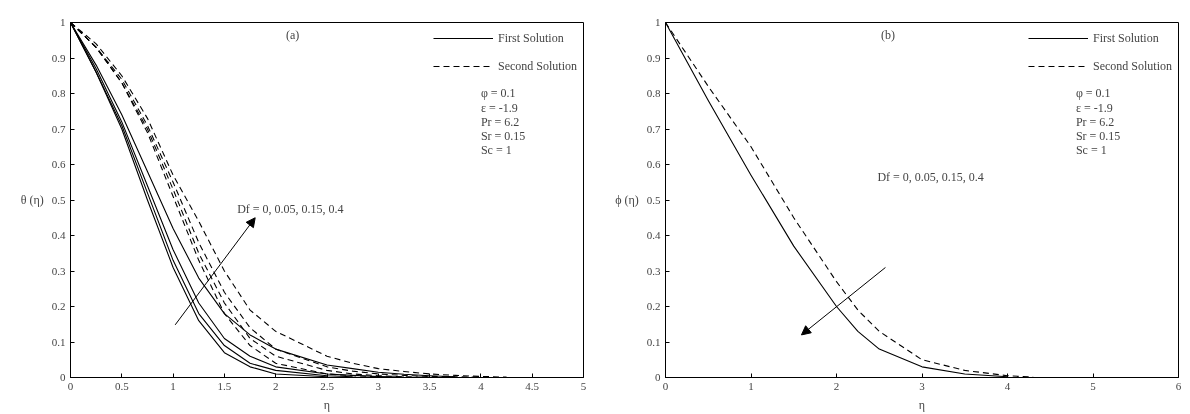 This screenshot has width=1190, height=414. Describe the element at coordinates (32, 200) in the screenshot. I see `y-axis-title: θ (η)` at that location.